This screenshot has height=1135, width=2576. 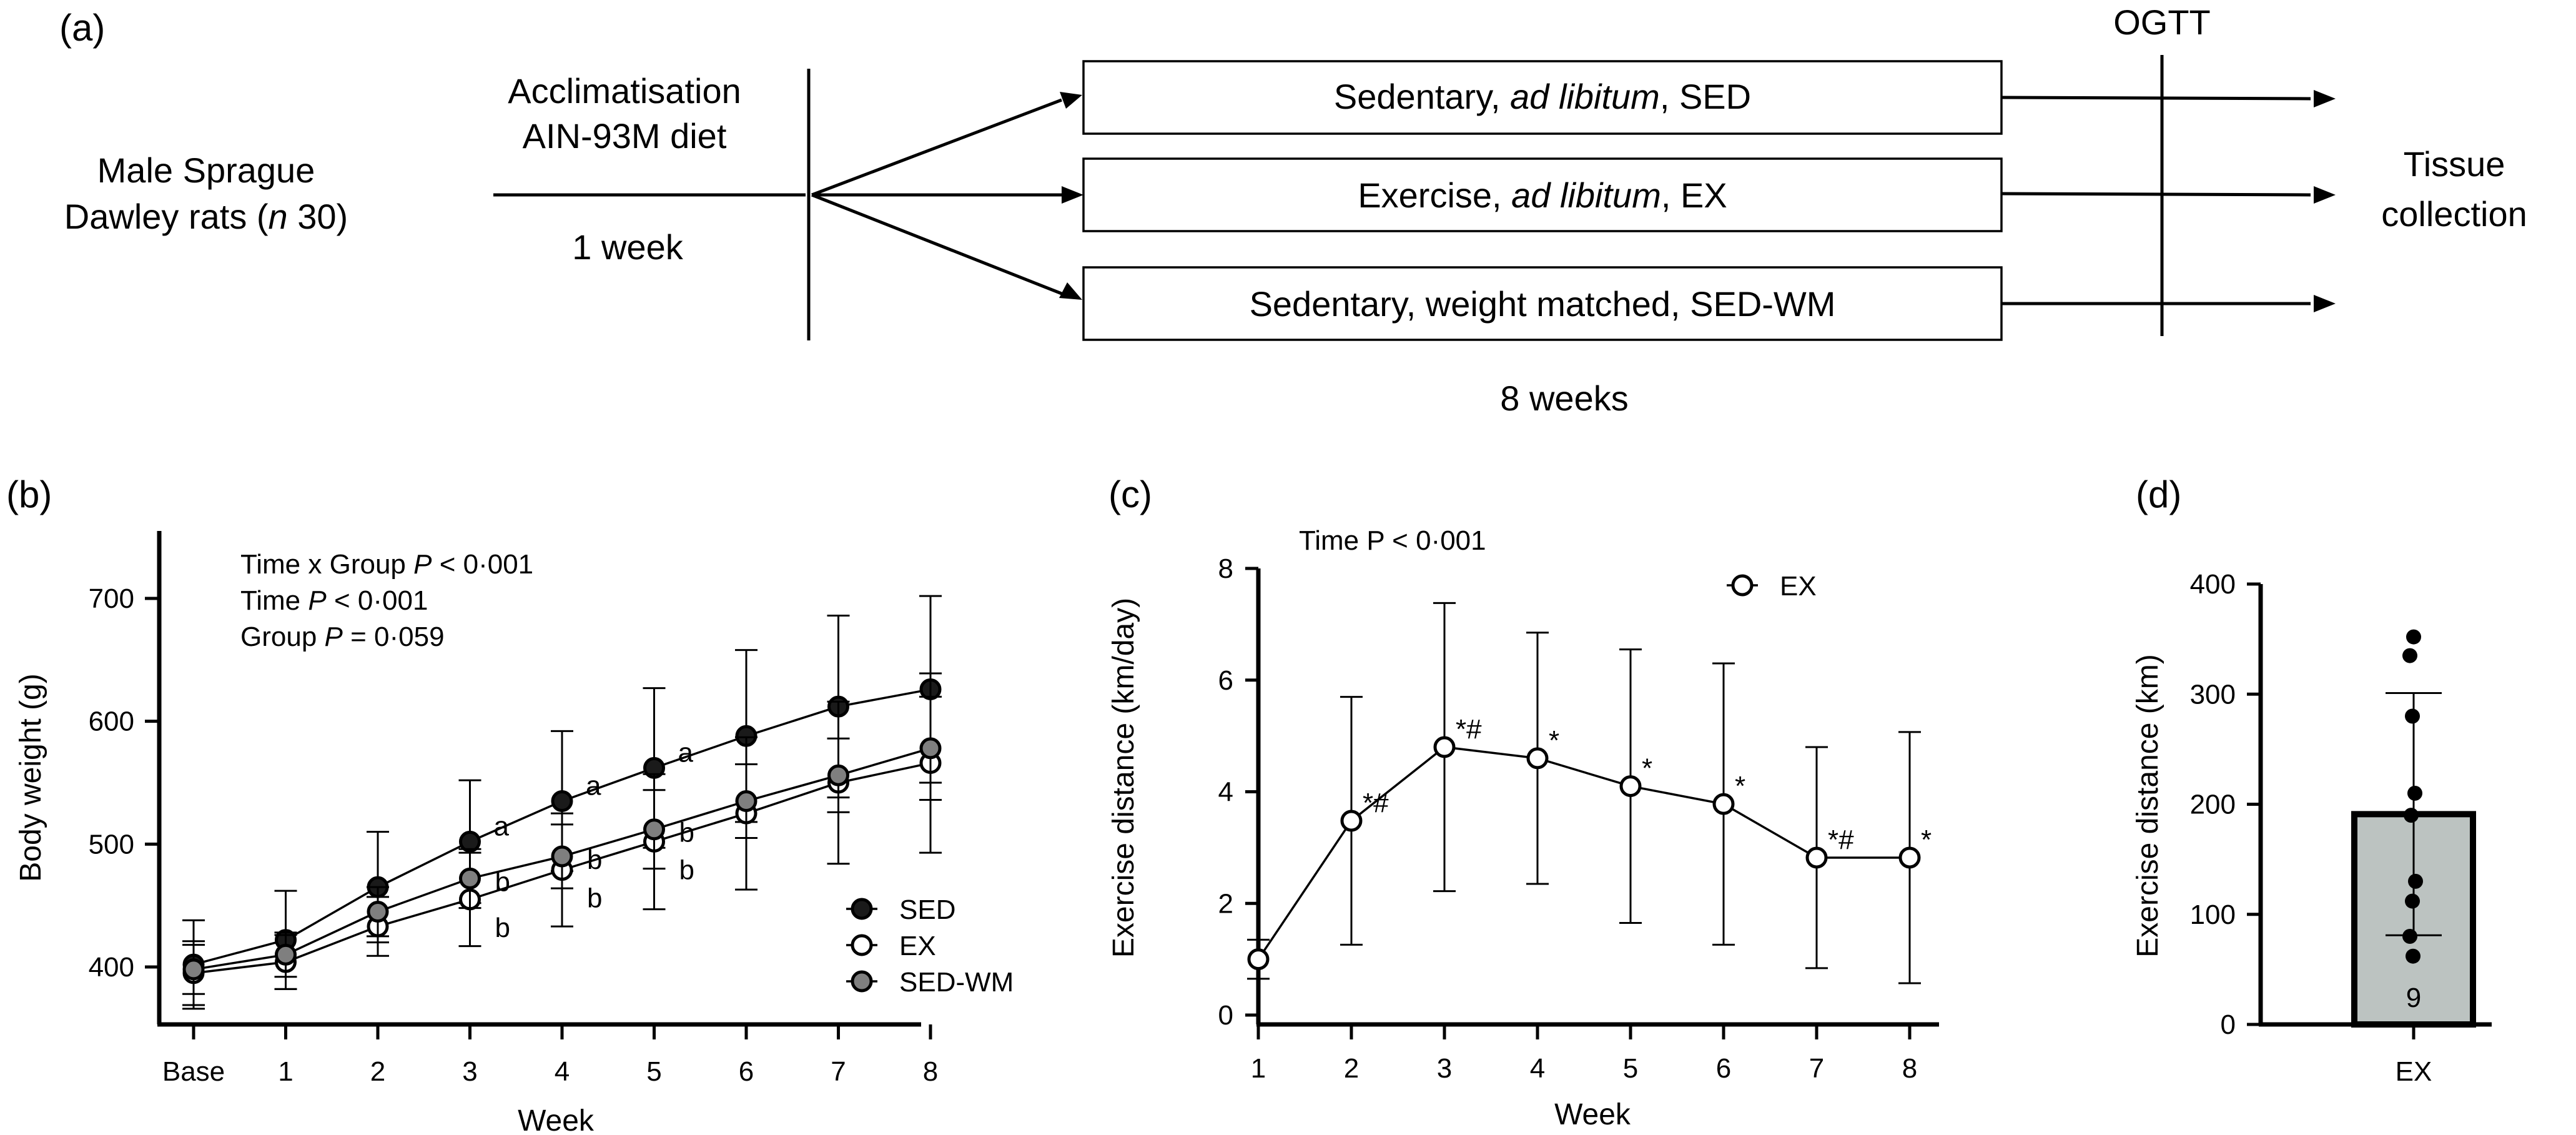 I want to click on diet-label: AIN-93M diet, so click(x=625, y=136).